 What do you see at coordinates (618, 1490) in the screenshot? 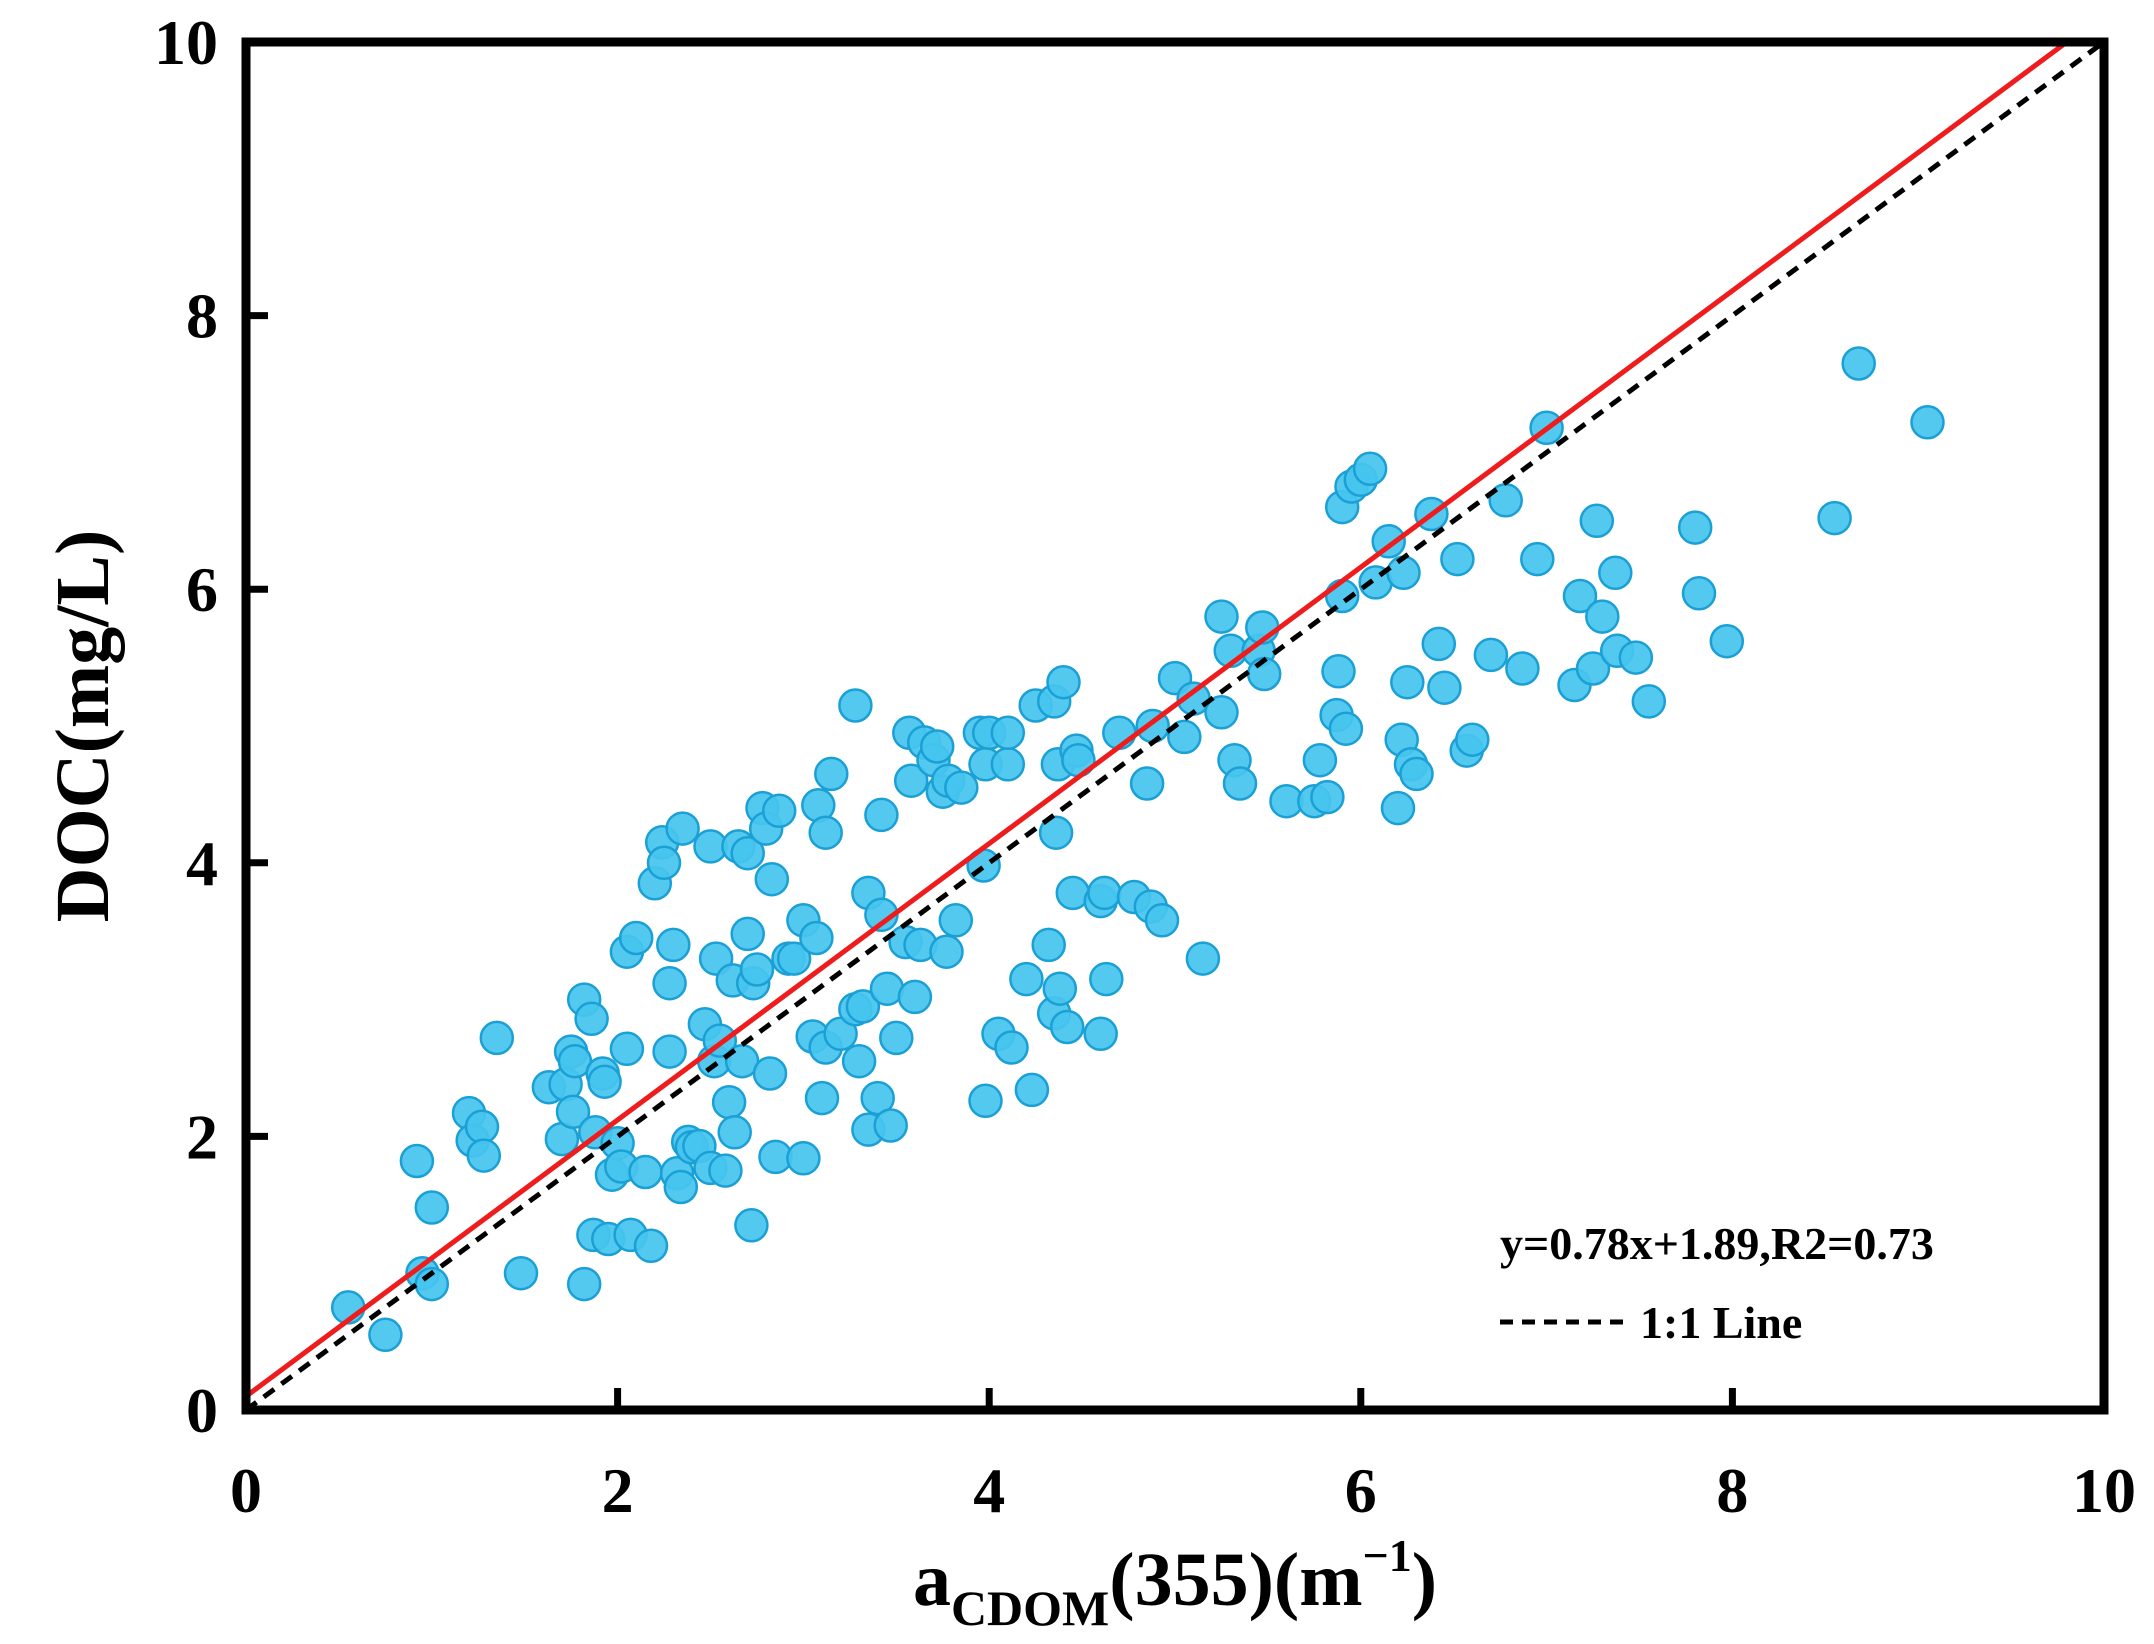
I see `x-tick-label: 2` at bounding box center [618, 1490].